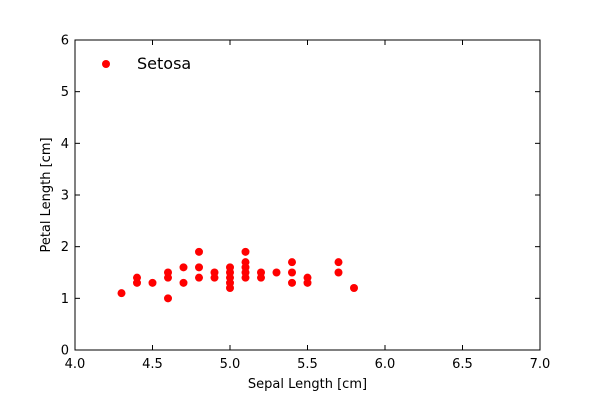  I want to click on y-tick-label: 1, so click(65, 299).